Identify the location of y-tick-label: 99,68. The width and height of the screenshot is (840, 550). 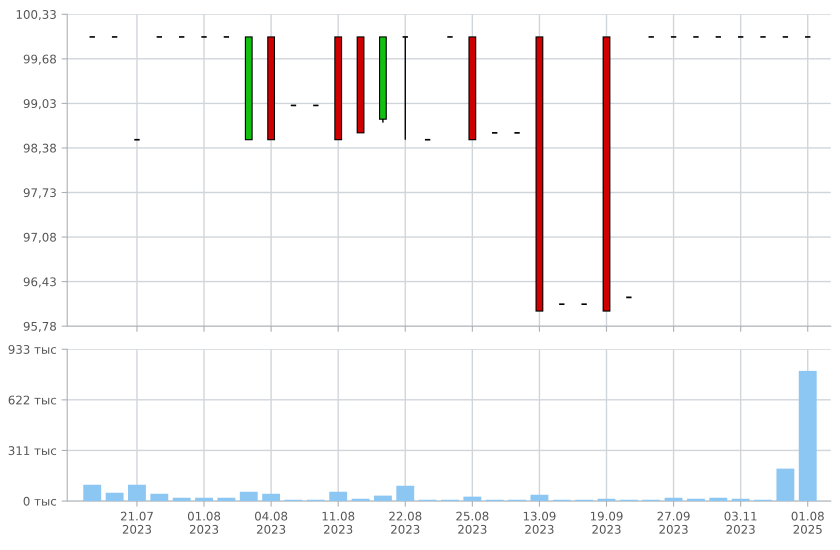
(40, 59).